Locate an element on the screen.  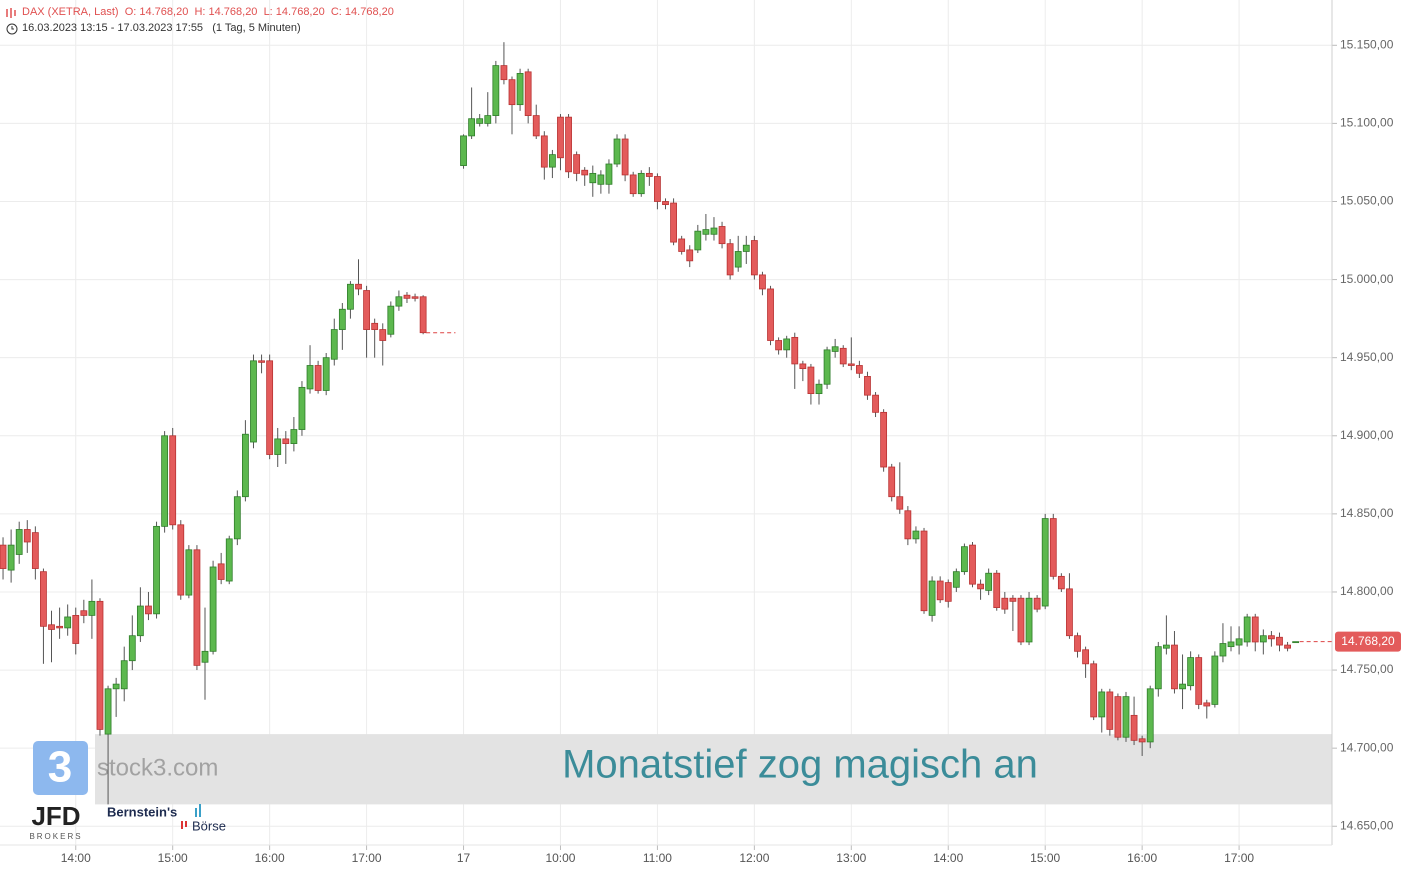
y-tick-label: 14.800,00 is located at coordinates (1367, 591).